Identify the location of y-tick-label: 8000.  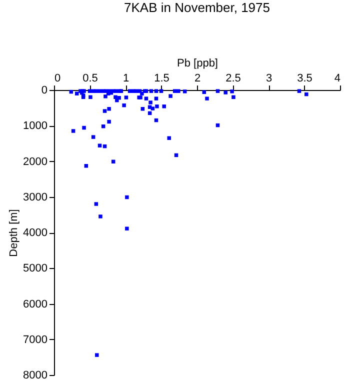
(35, 376).